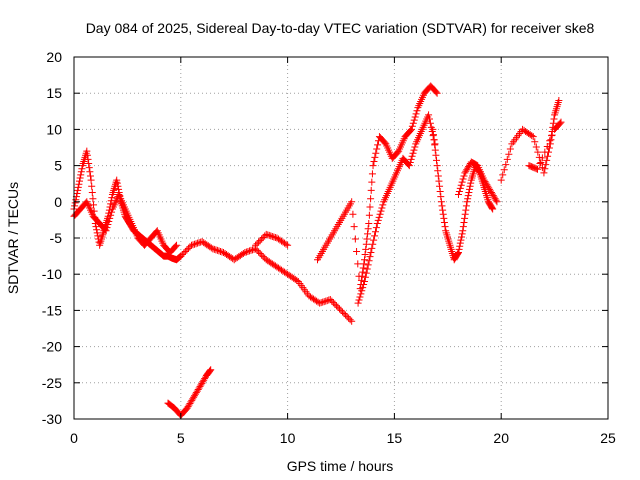 The image size is (640, 480). I want to click on x-tick-label: 15, so click(395, 438).